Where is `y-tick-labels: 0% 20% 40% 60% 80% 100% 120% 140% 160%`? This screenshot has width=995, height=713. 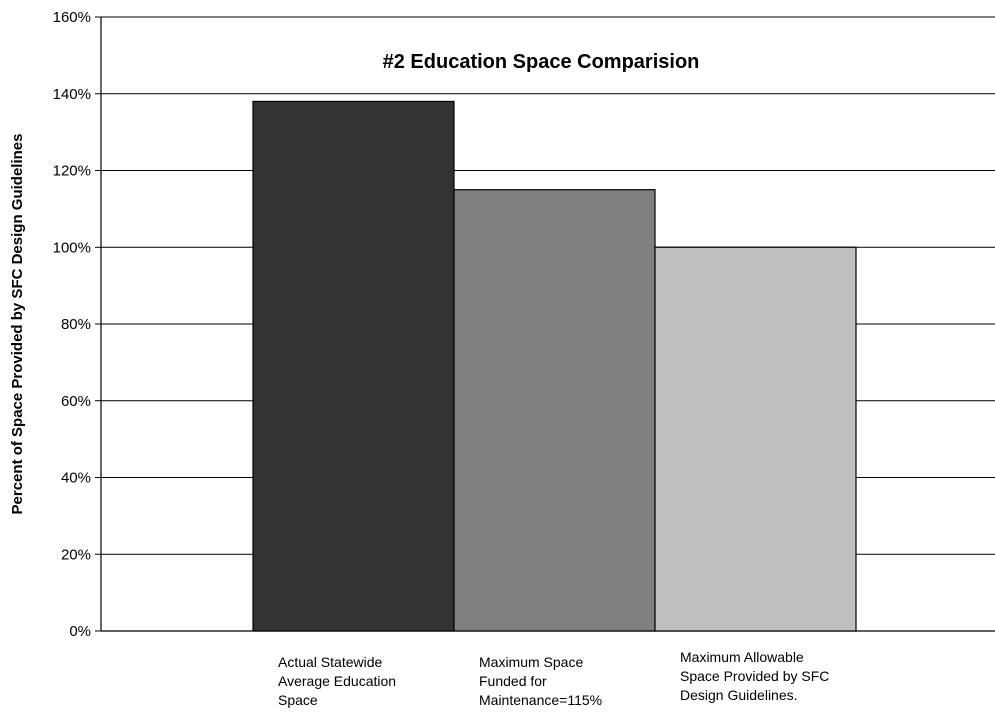 y-tick-labels: 0% 20% 40% 60% 80% 100% 120% 140% 160% is located at coordinates (77, 324).